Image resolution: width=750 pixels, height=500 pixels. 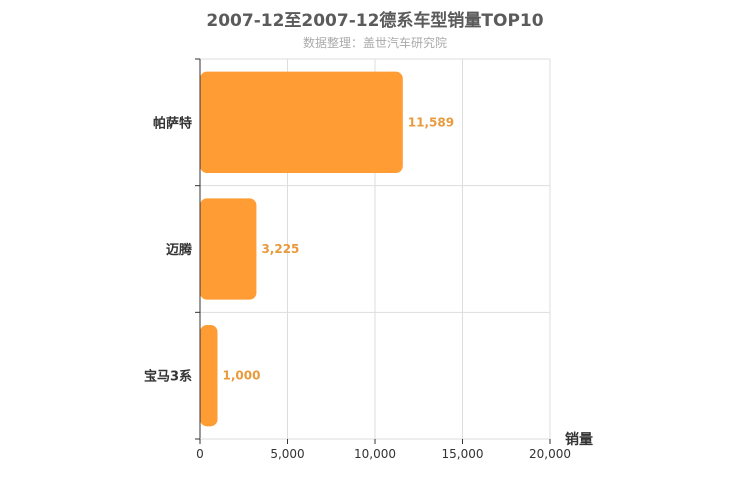 What do you see at coordinates (375, 454) in the screenshot?
I see `x-tick-label: 10,000` at bounding box center [375, 454].